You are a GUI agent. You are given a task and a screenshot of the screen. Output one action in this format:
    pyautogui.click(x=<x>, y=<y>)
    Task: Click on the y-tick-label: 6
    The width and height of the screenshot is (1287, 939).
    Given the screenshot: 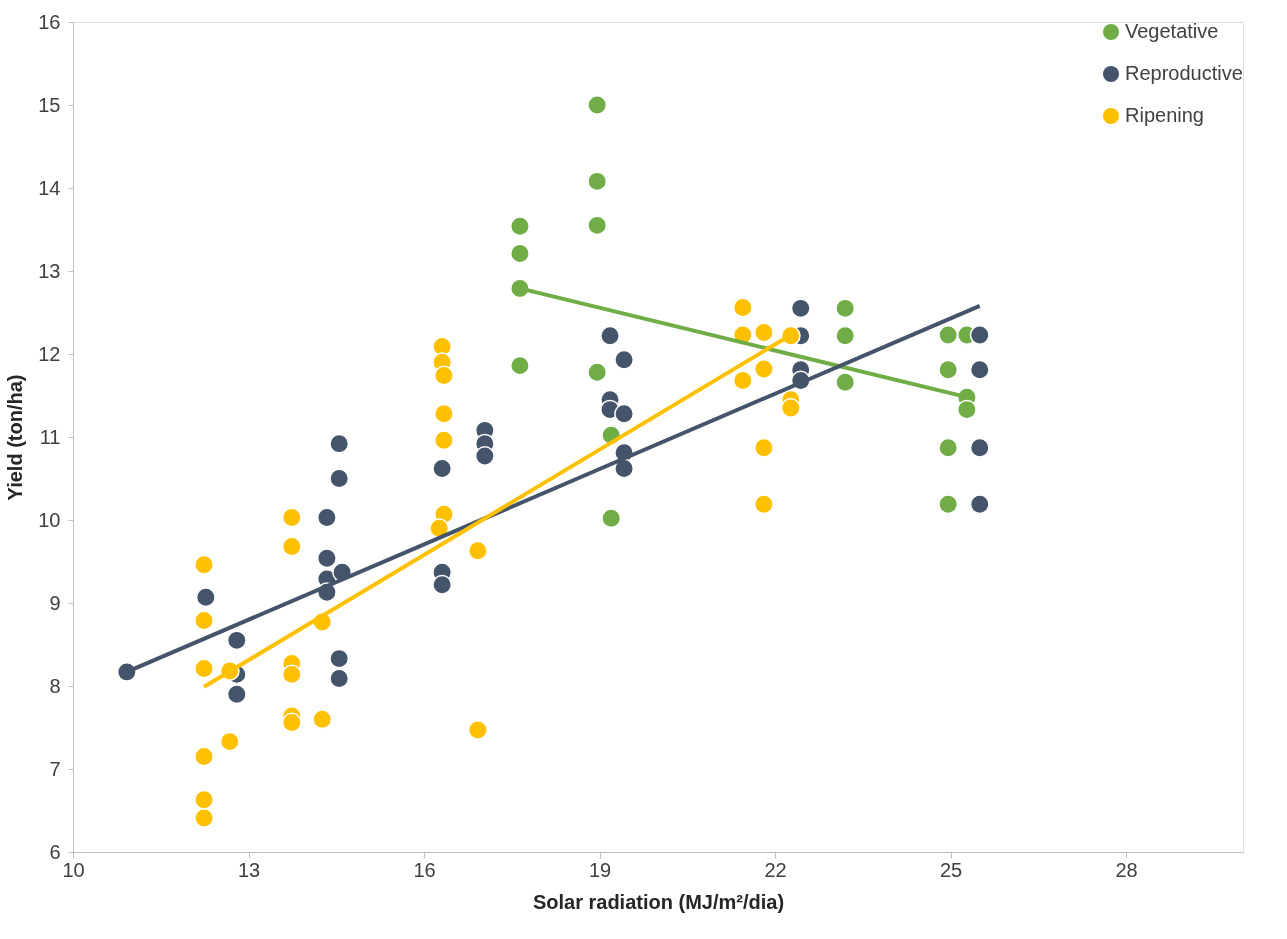 What is the action you would take?
    pyautogui.click(x=55, y=851)
    